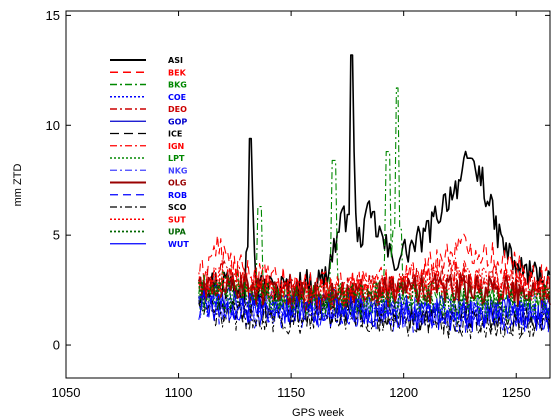 Image resolution: width=555 pixels, height=419 pixels. Describe the element at coordinates (177, 219) in the screenshot. I see `legend-label-sut: SUT` at that location.